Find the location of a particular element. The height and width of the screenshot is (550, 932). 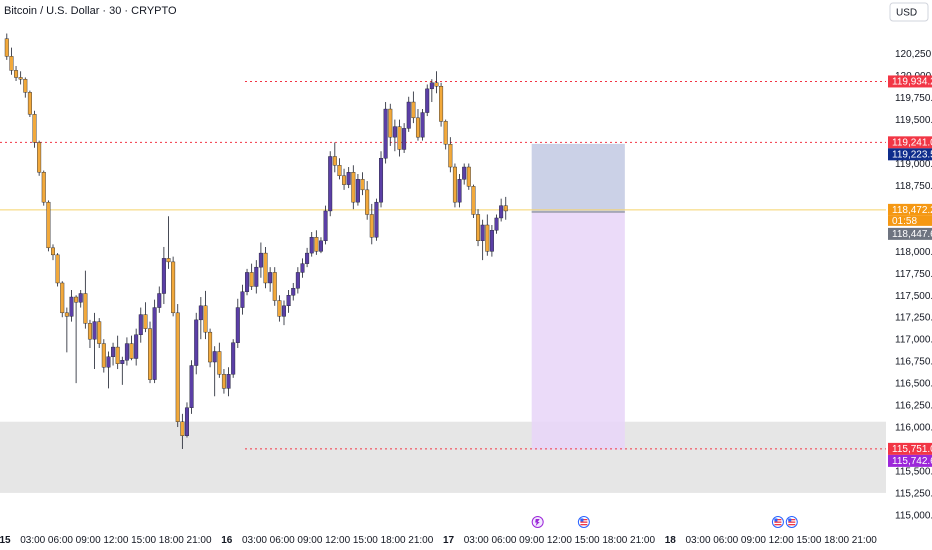

stop-loss-zone is located at coordinates (578, 178).